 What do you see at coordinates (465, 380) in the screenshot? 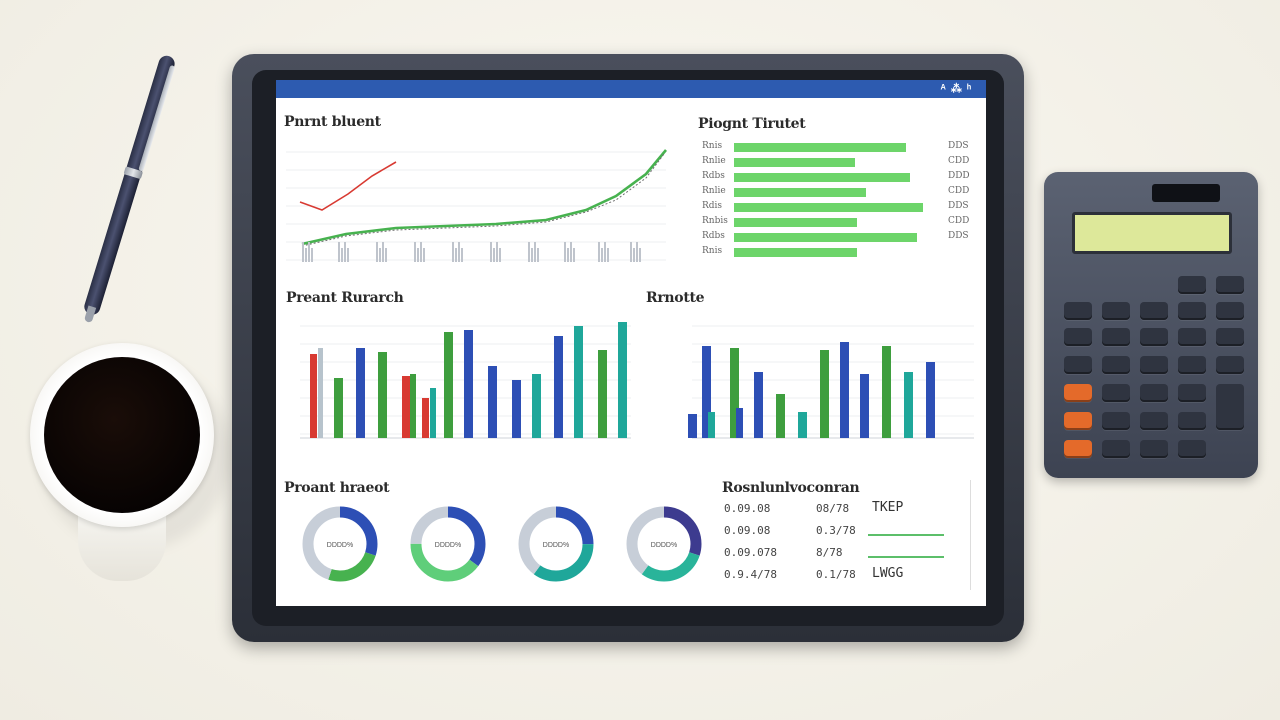
I see `grouped-bar-chart` at bounding box center [465, 380].